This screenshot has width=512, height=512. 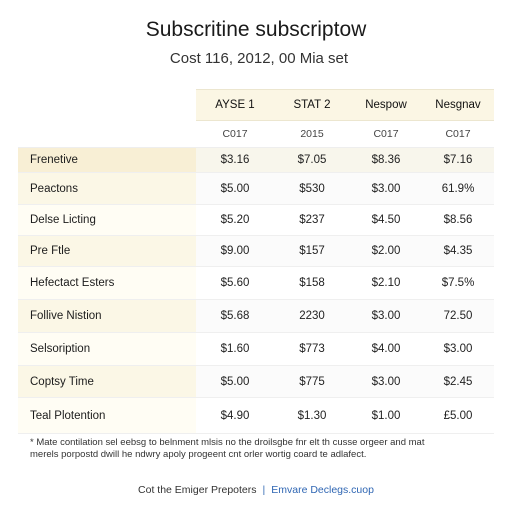 What do you see at coordinates (107, 105) in the screenshot?
I see `header-blank-cell` at bounding box center [107, 105].